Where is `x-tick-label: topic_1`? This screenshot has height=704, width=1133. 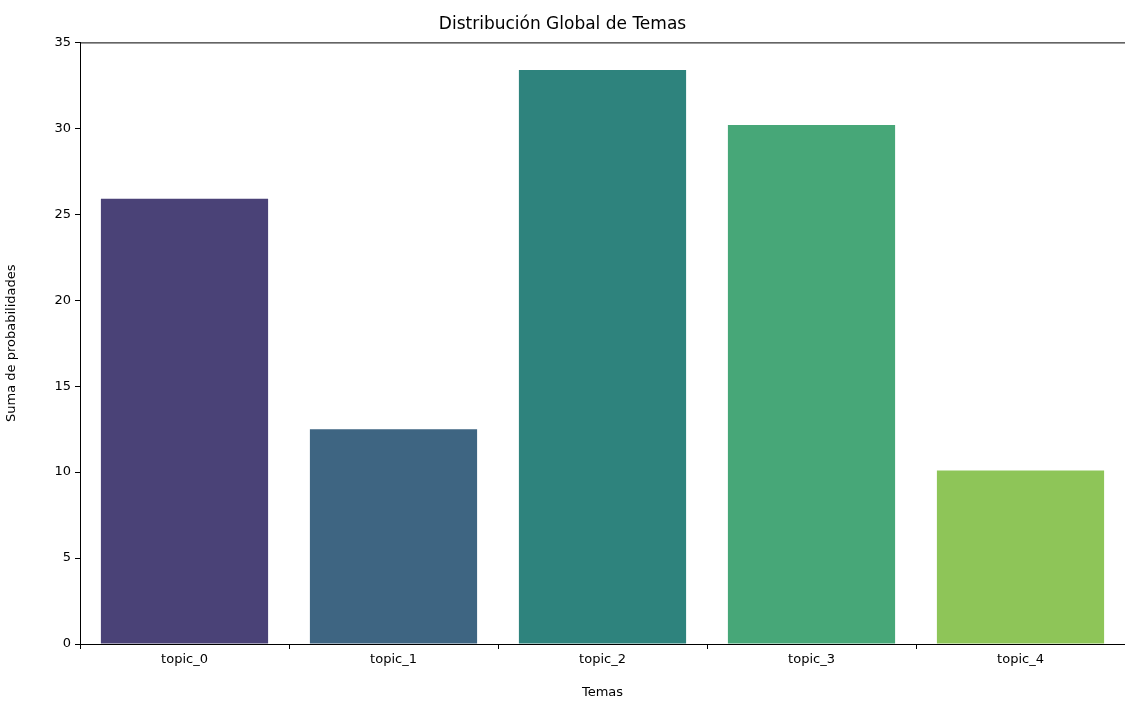 x-tick-label: topic_1 is located at coordinates (393, 659).